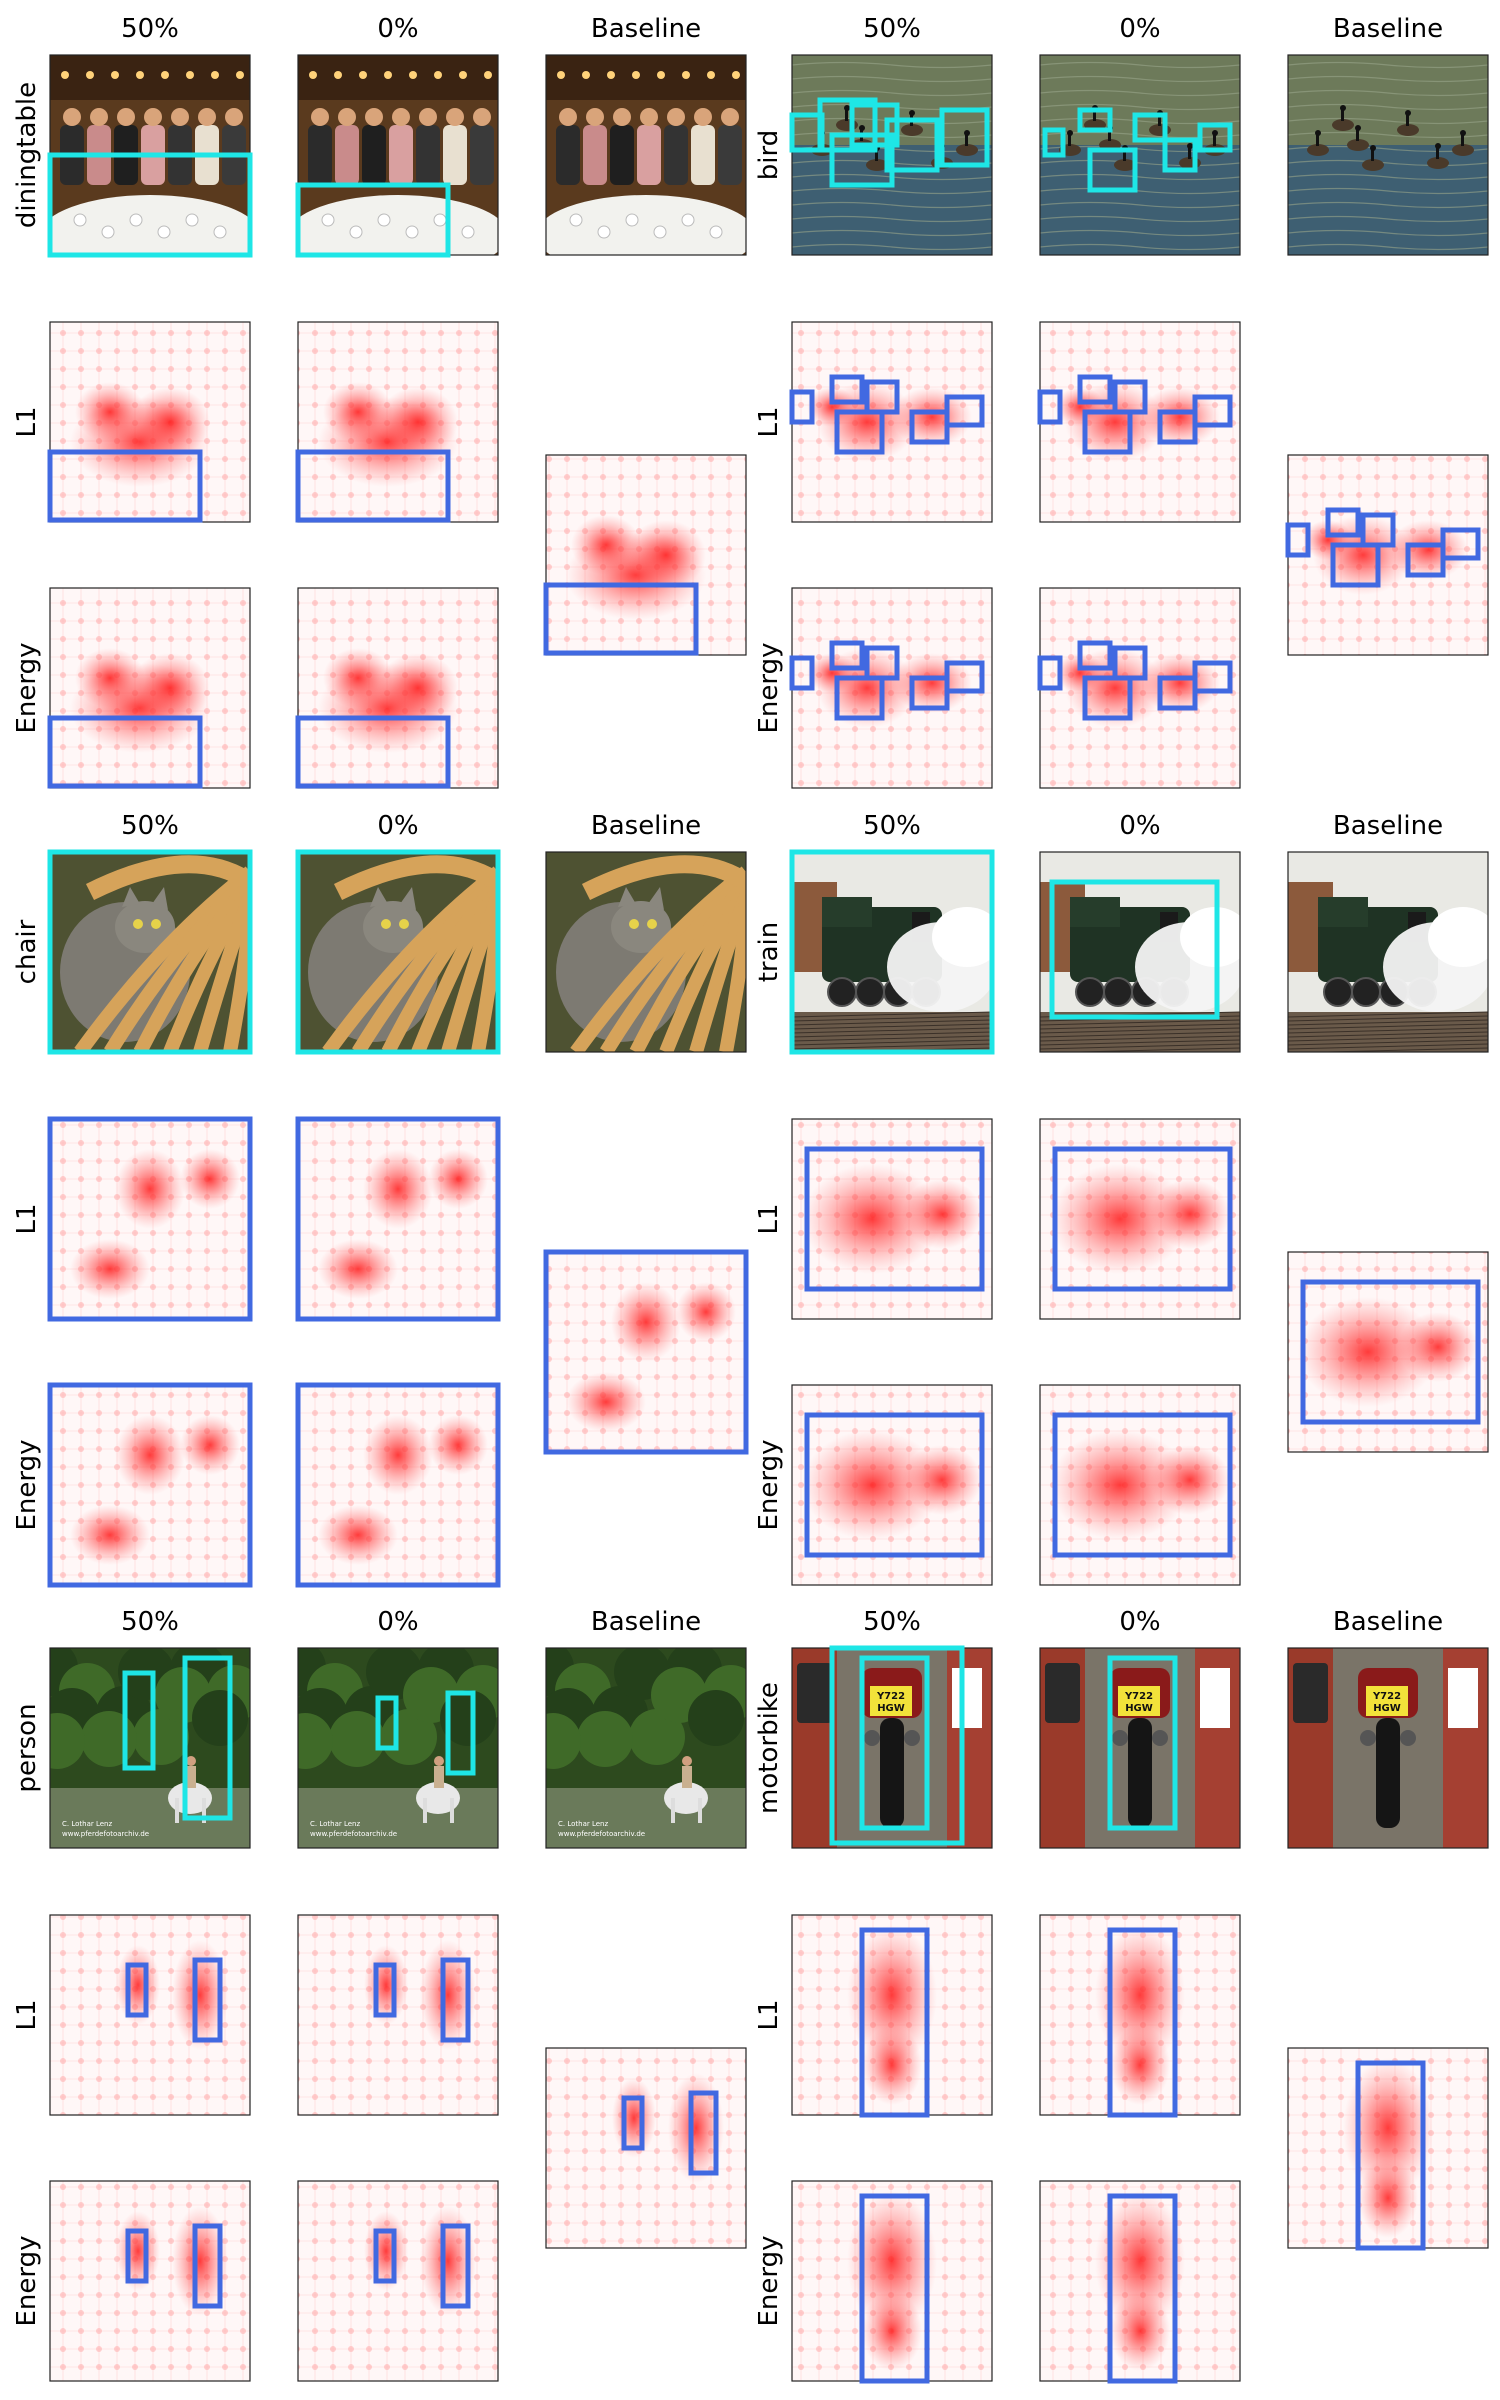 The image size is (1500, 2400). What do you see at coordinates (646, 555) in the screenshot?
I see `heatmap-panel-diningtable-baseline` at bounding box center [646, 555].